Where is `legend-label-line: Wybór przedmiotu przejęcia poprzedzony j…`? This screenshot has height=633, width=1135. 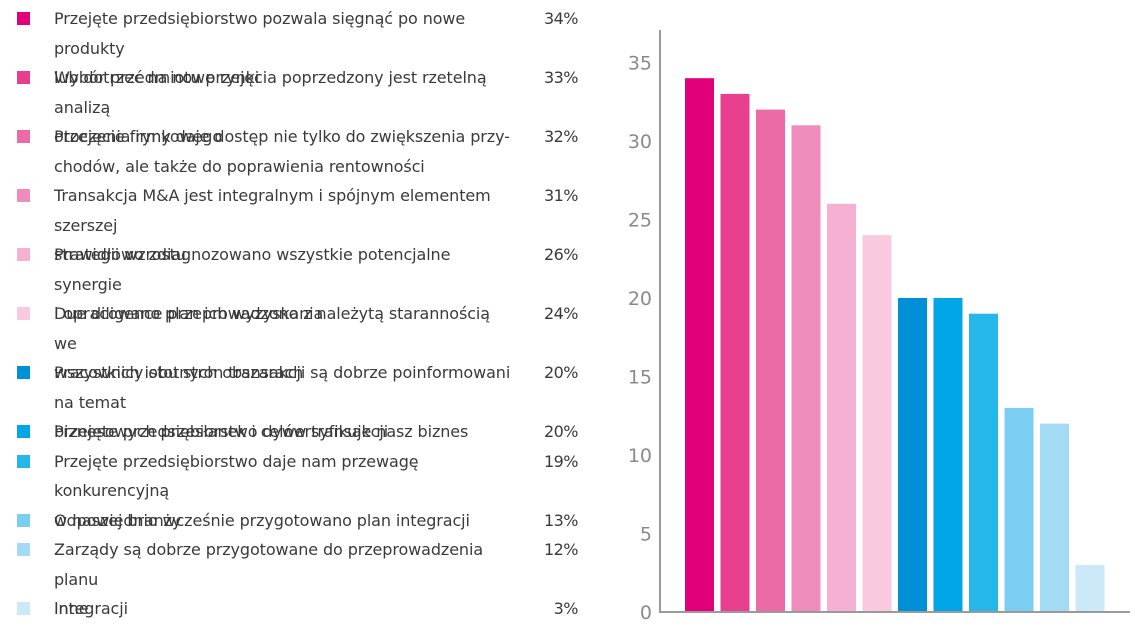
legend-label-line: Wybór przedmiotu przejęcia poprzedzony j… is located at coordinates (270, 92).